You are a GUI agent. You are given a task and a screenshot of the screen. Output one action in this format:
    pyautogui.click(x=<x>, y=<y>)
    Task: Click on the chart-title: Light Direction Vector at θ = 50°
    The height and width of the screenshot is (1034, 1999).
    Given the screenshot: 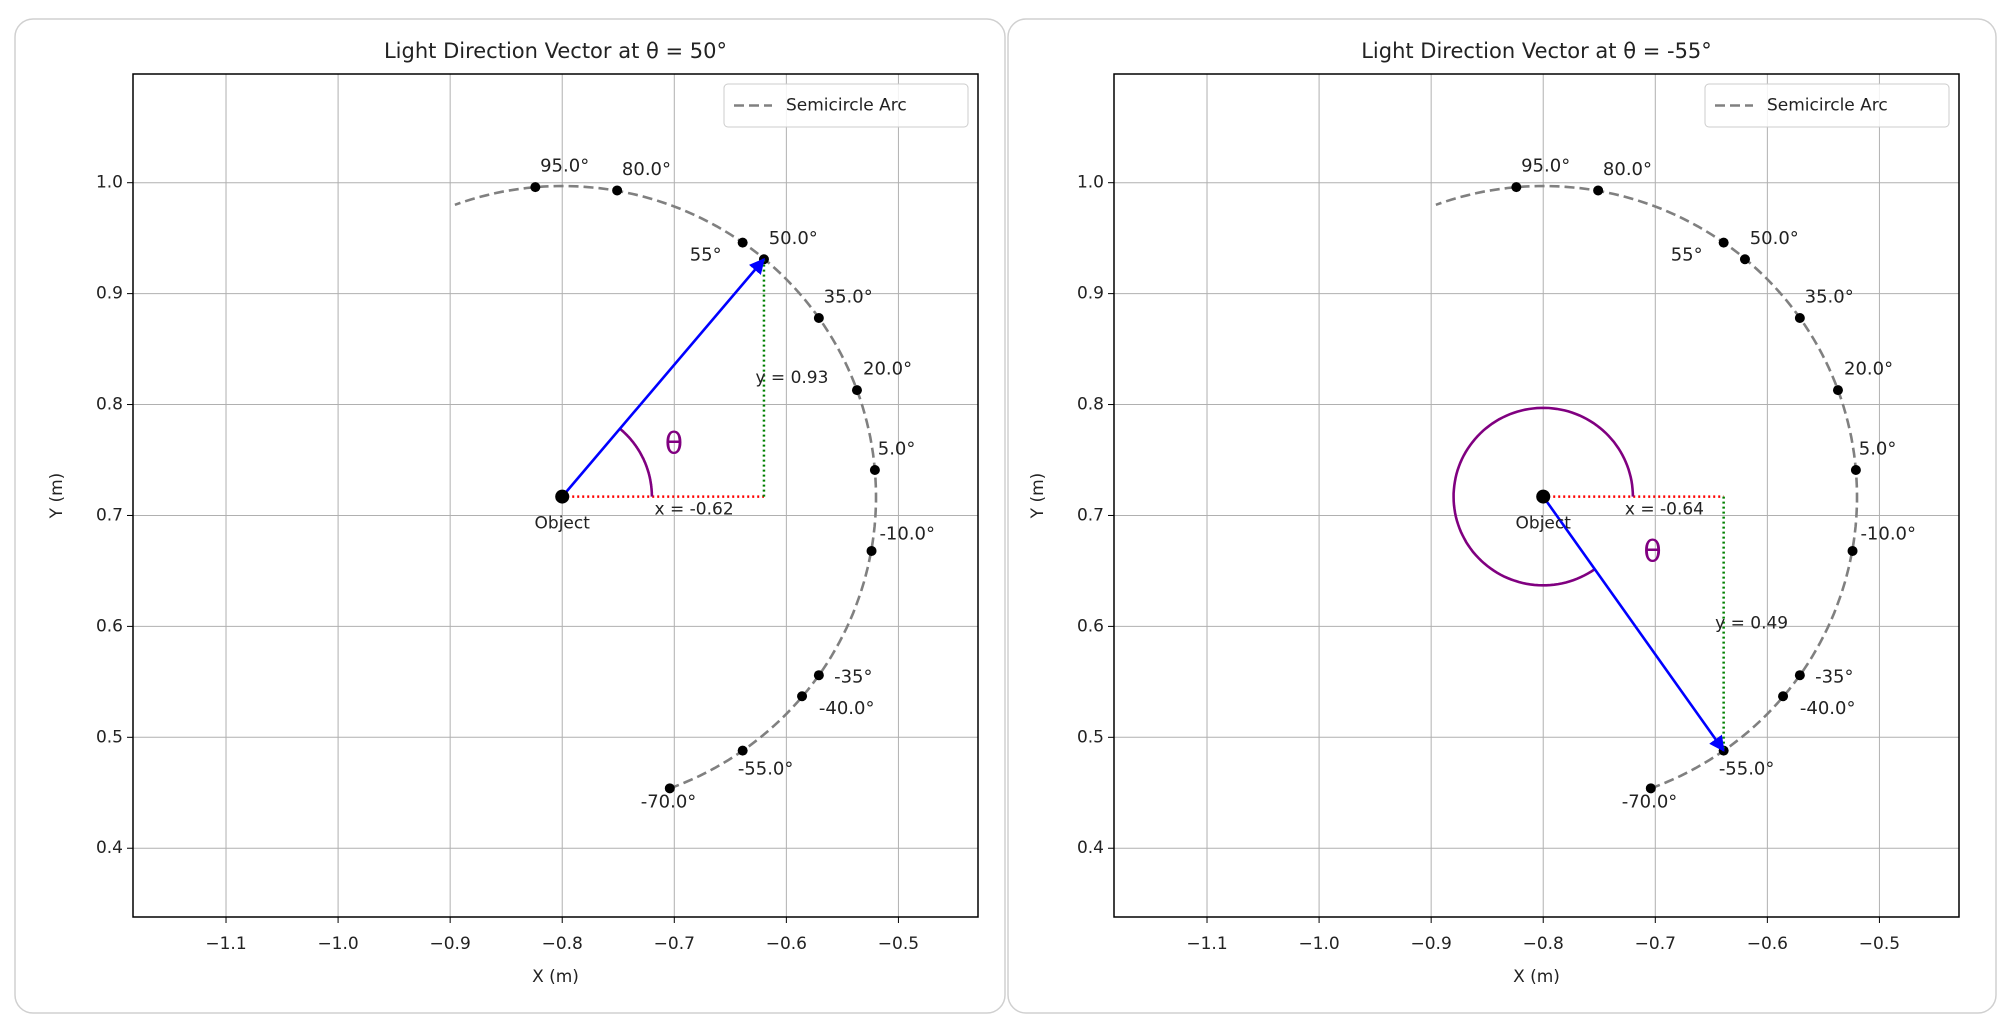 What is the action you would take?
    pyautogui.click(x=555, y=51)
    